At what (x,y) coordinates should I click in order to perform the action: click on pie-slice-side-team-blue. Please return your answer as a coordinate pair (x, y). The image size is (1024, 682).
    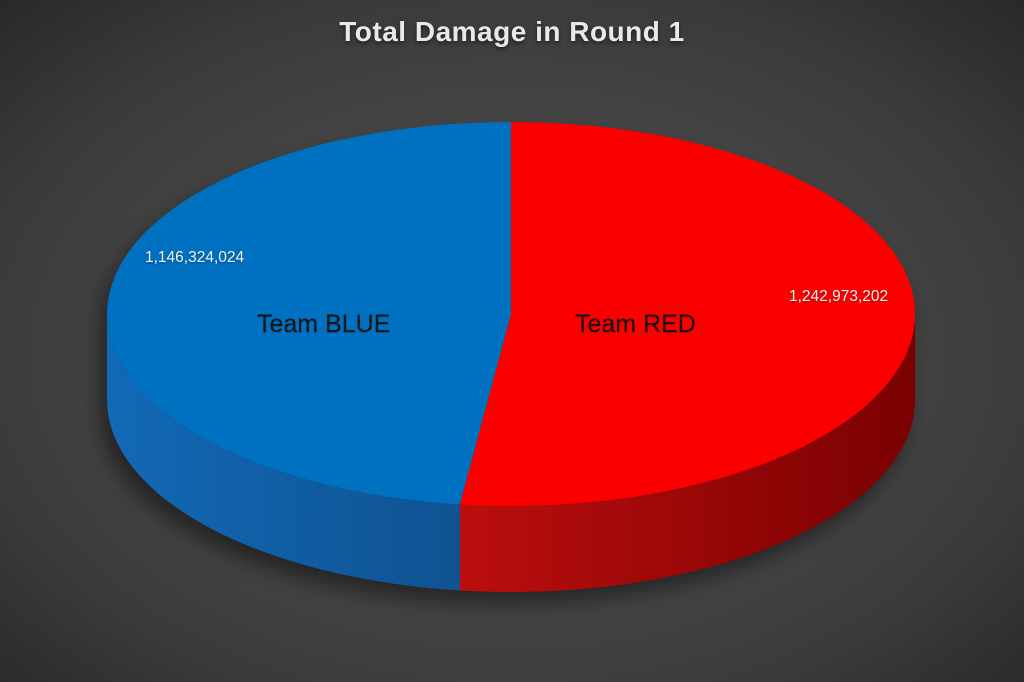
    Looking at the image, I should click on (283, 452).